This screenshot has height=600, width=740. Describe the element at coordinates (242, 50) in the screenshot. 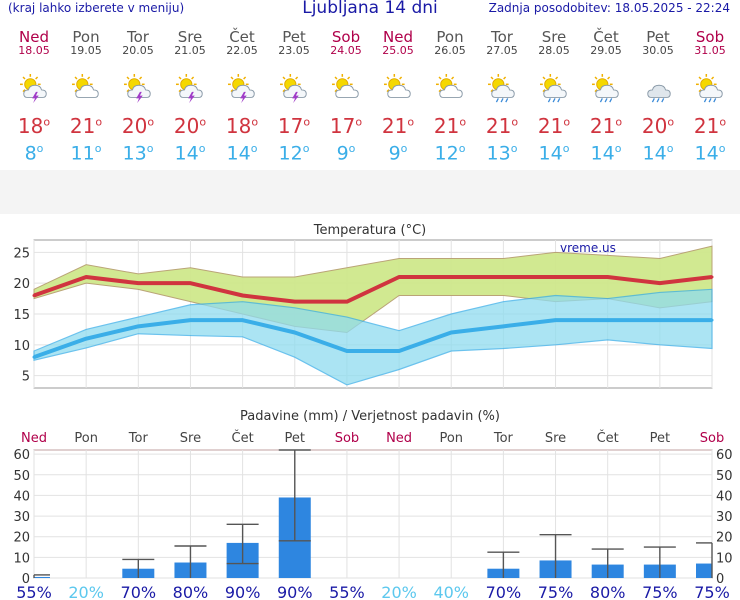

I see `day-date: 22.05` at that location.